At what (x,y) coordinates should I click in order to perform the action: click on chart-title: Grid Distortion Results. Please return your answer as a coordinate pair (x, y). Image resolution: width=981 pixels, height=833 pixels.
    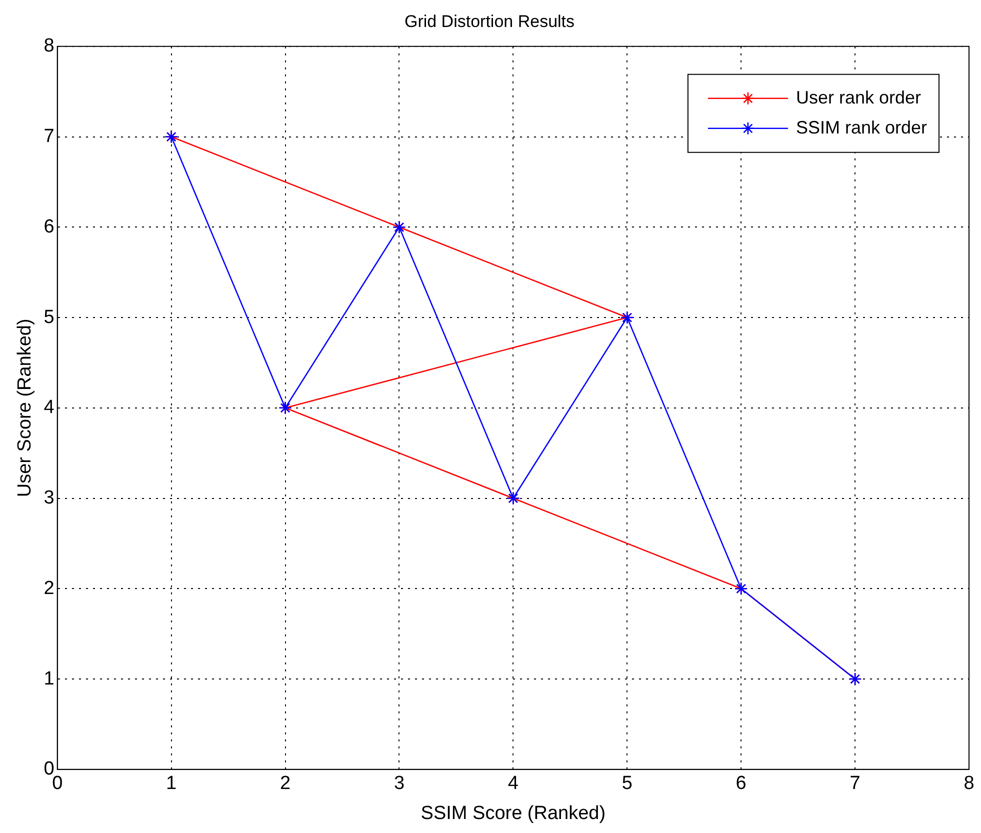
    Looking at the image, I should click on (489, 21).